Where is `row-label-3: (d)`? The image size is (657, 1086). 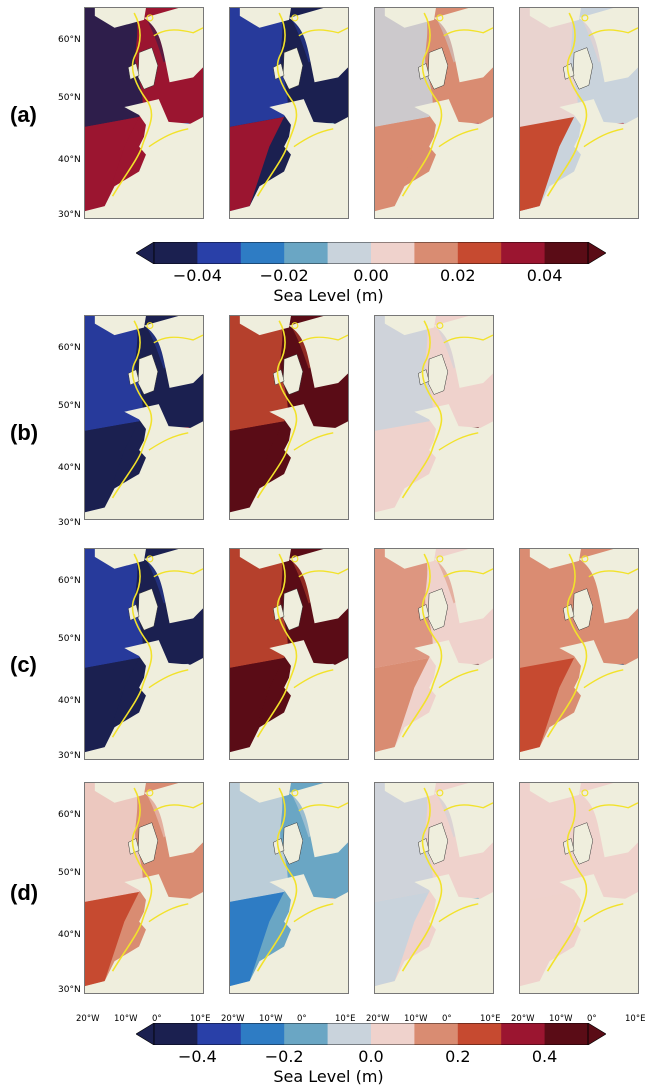
row-label-3: (d) is located at coordinates (24, 892).